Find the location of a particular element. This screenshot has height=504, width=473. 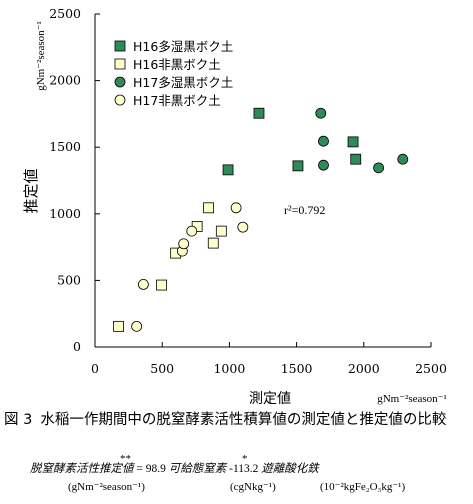

significance-stars-2: * is located at coordinates (245, 459).